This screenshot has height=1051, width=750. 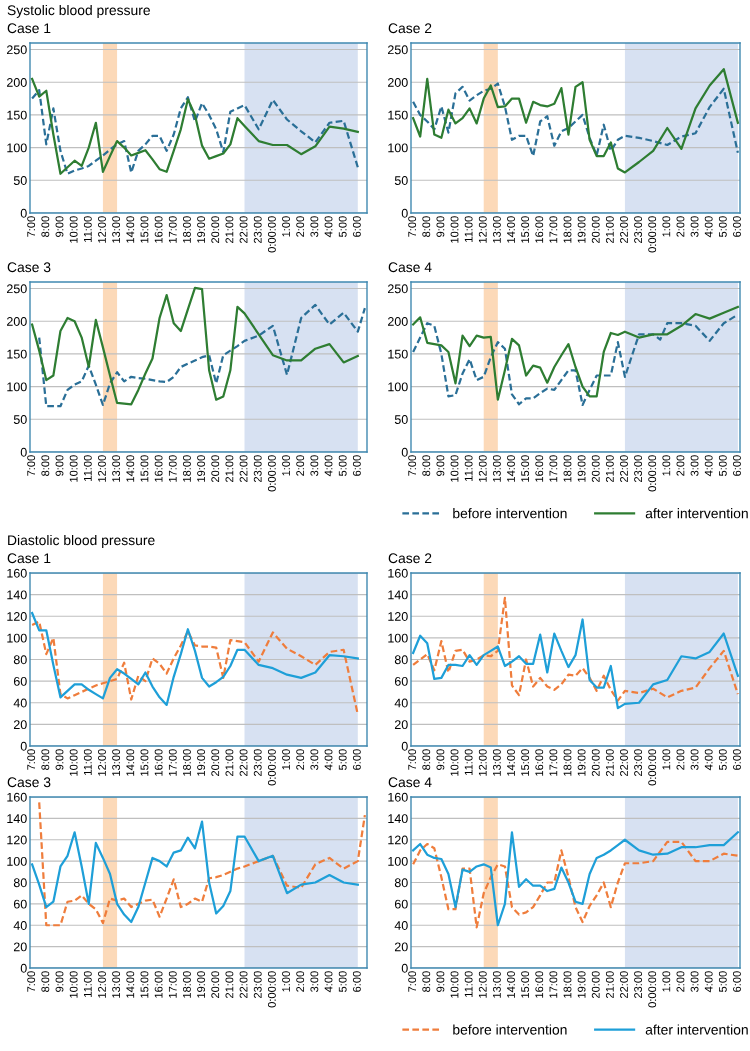 What do you see at coordinates (398, 321) in the screenshot?
I see `y-tick-label: 200` at bounding box center [398, 321].